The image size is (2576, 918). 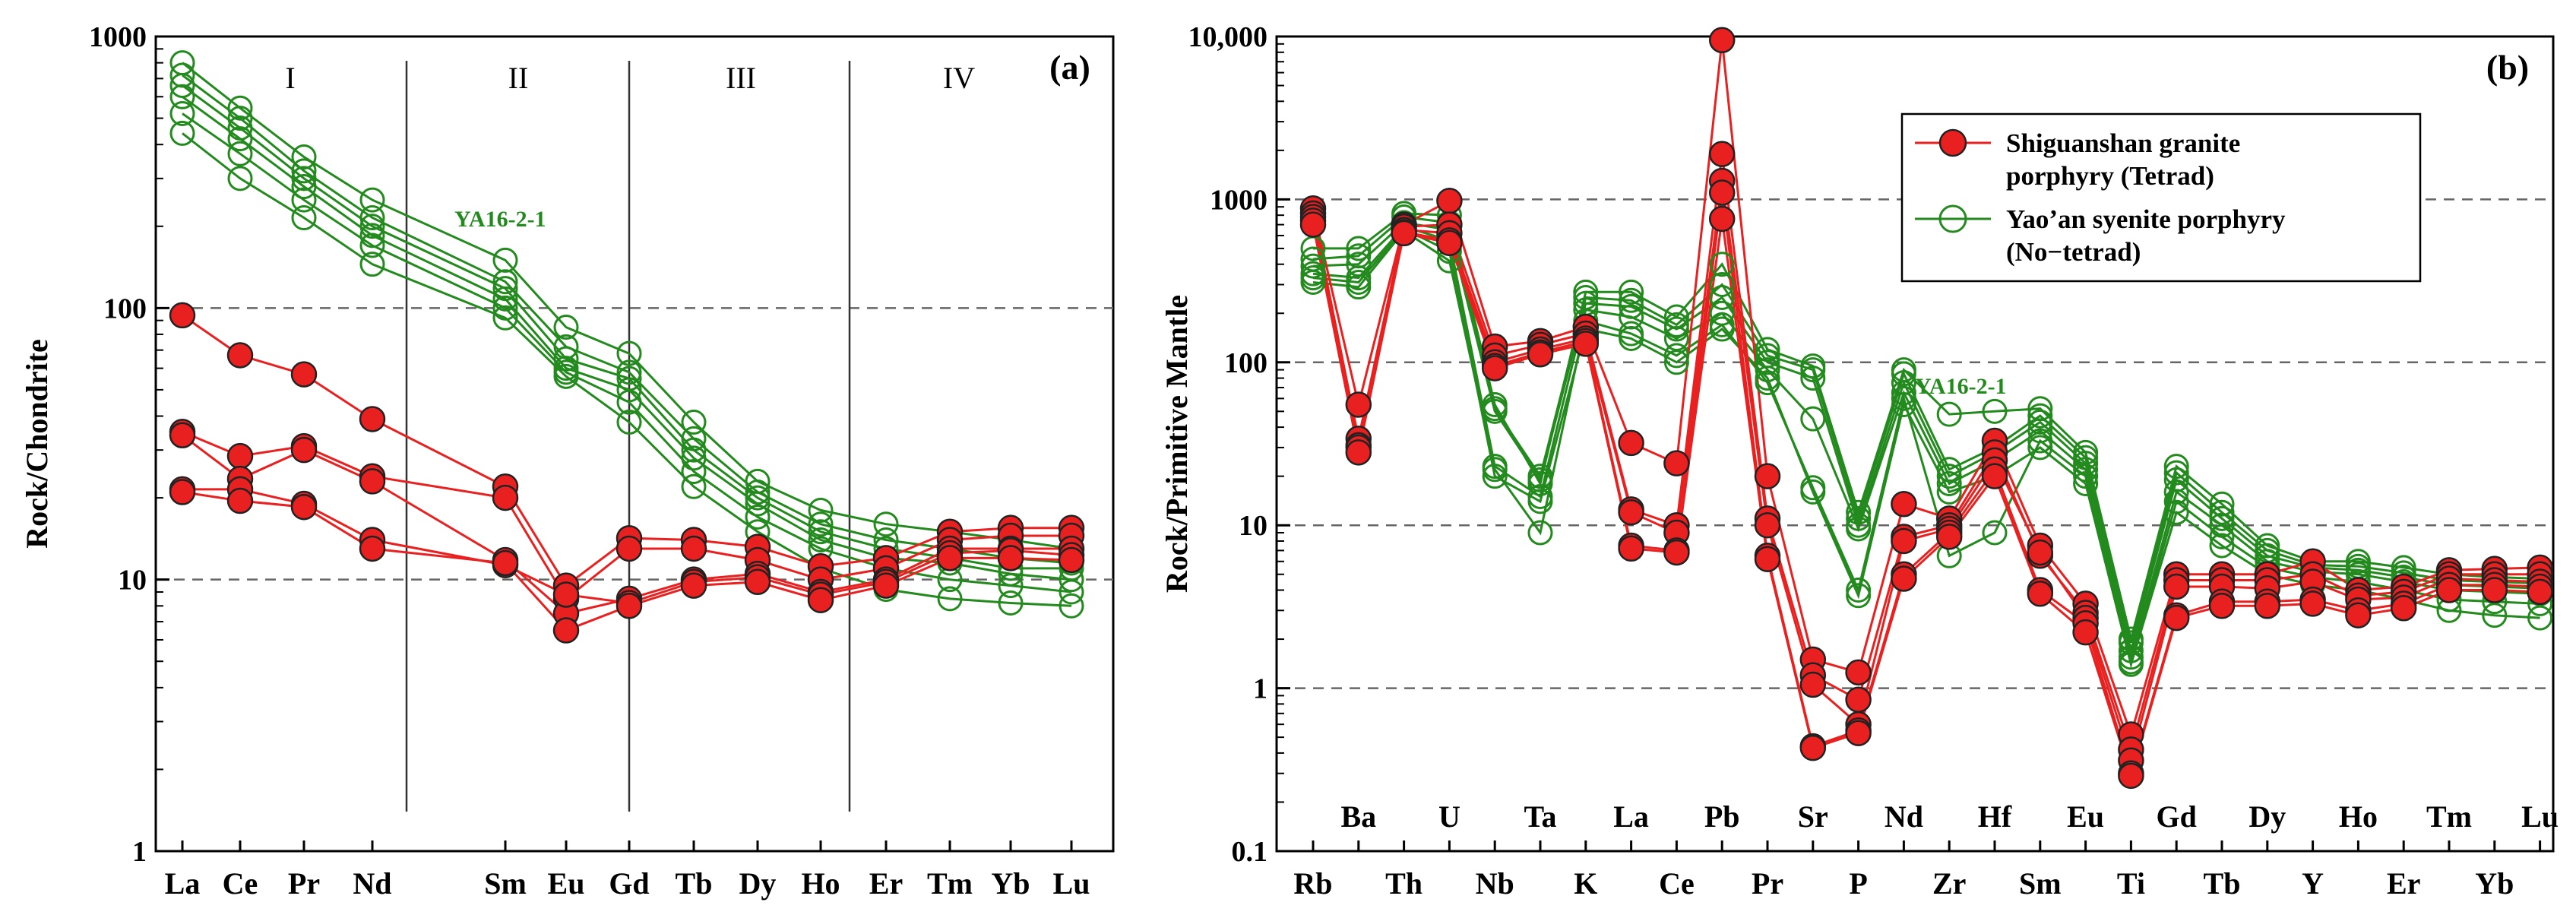 I want to click on panel-b-x-tick-label: Dy, so click(x=2267, y=816).